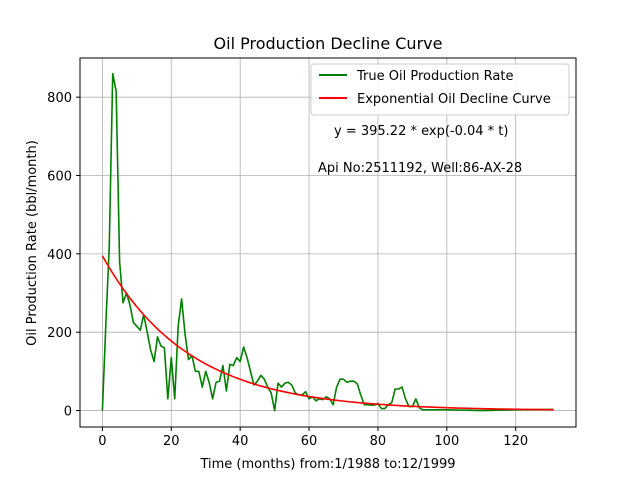 The image size is (640, 480). I want to click on y-axis-label: Oil Production Rate (bbl/month), so click(32, 243).